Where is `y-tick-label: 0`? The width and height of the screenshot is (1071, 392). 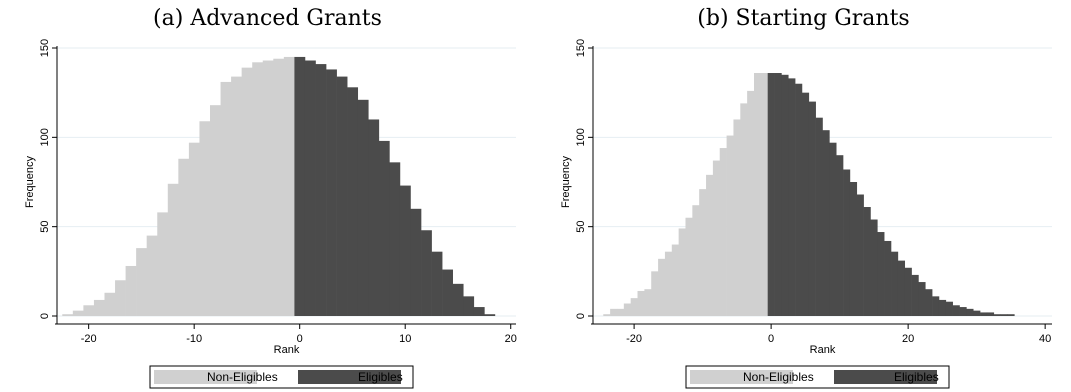 y-tick-label: 0 is located at coordinates (45, 316).